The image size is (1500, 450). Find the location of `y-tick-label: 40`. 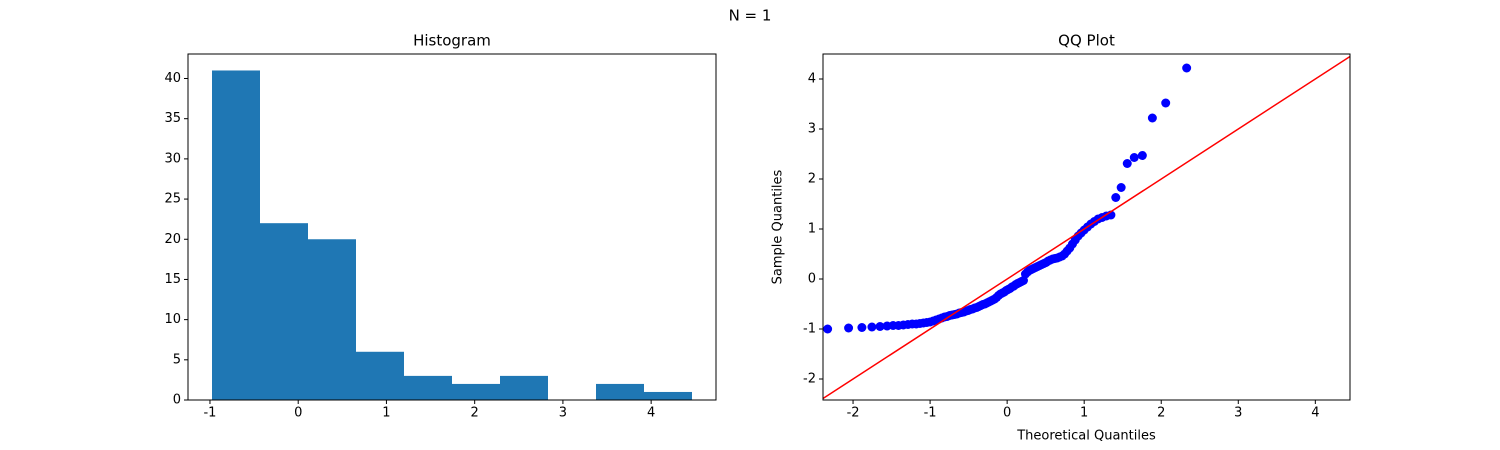

y-tick-label: 40 is located at coordinates (172, 78).